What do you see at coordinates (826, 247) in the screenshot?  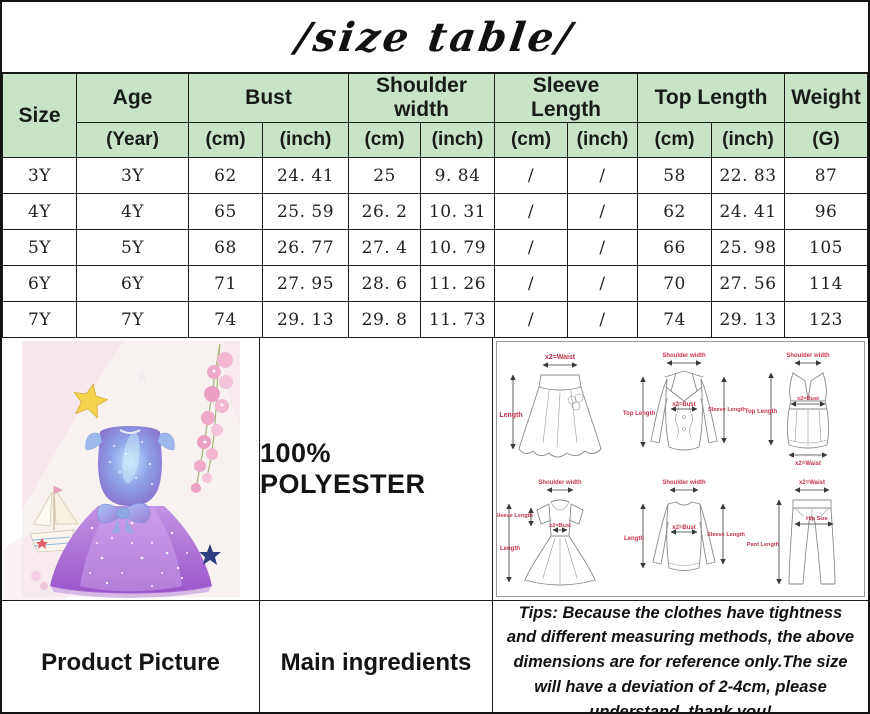 I see `cell: 105` at bounding box center [826, 247].